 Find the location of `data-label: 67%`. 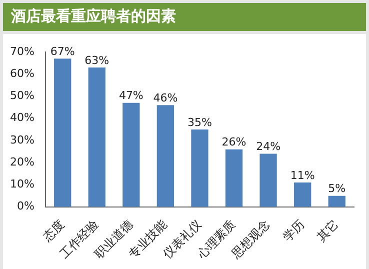

data-label: 67% is located at coordinates (62, 51).